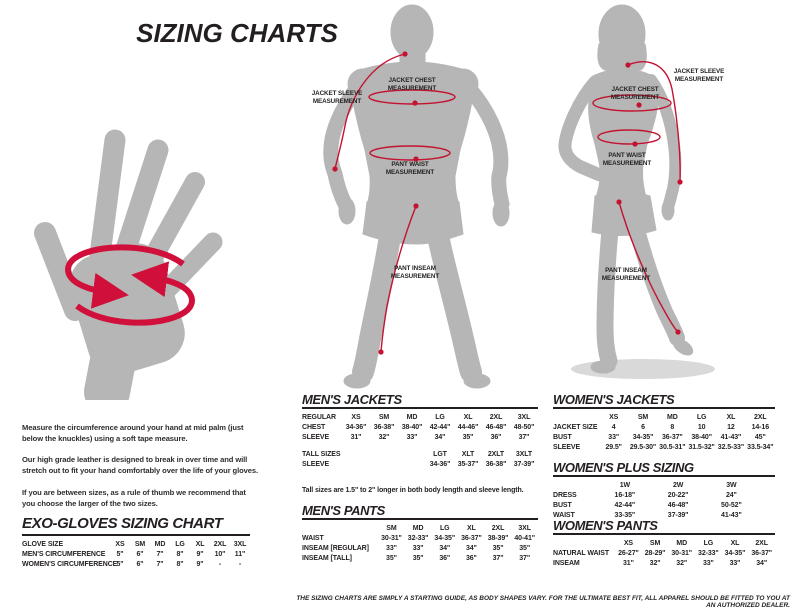 This screenshot has width=800, height=614. What do you see at coordinates (420, 445) in the screenshot?
I see `table-row` at bounding box center [420, 445].